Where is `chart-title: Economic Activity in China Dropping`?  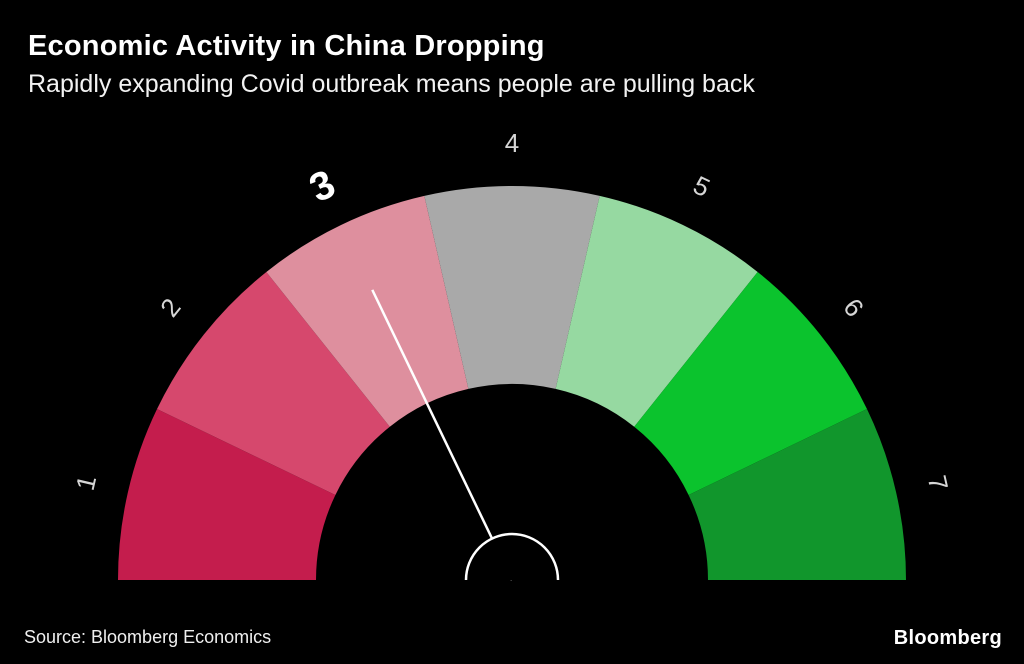 chart-title: Economic Activity in China Dropping is located at coordinates (286, 46).